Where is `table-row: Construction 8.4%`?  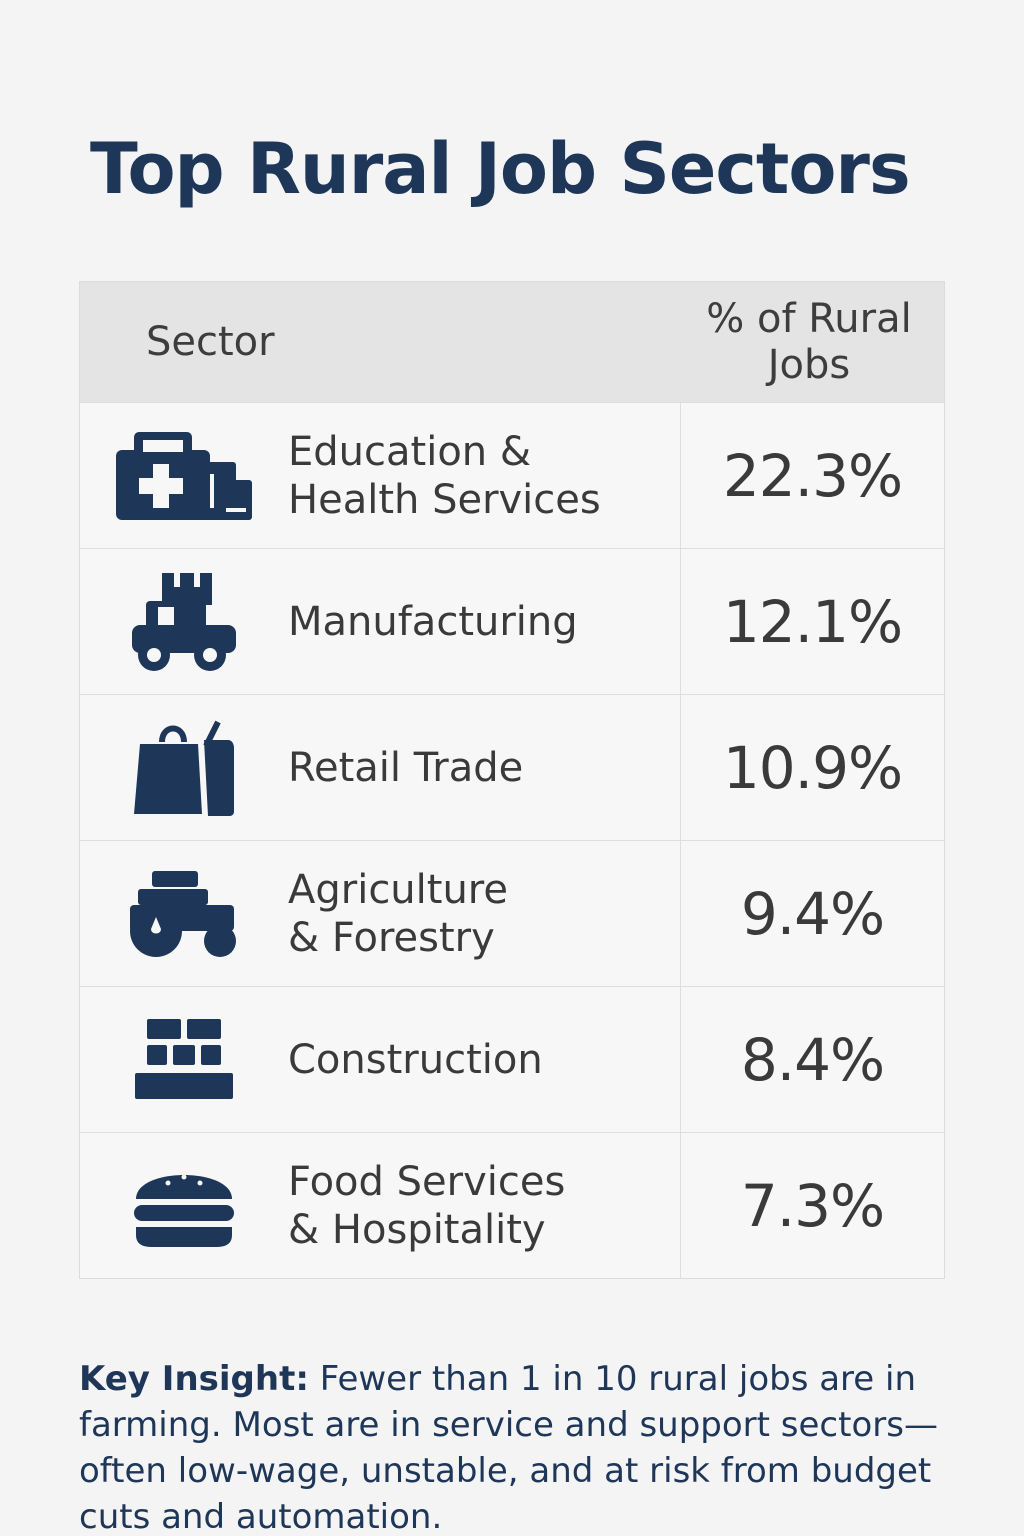
table-row: Construction 8.4% is located at coordinates (512, 1059).